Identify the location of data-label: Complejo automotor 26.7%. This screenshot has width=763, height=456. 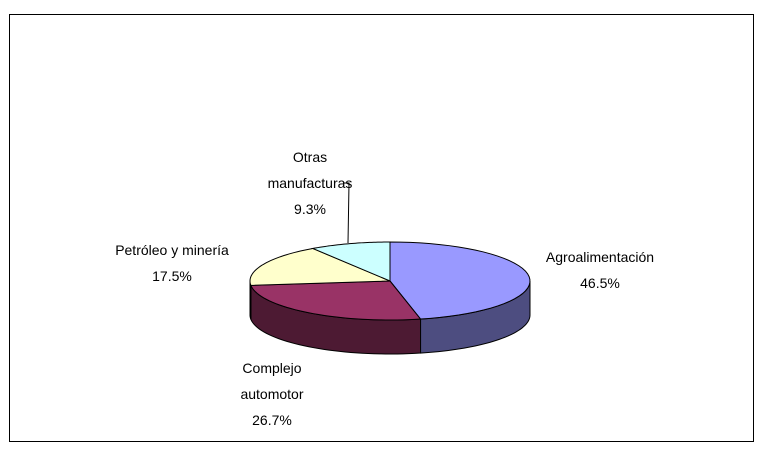
(272, 394).